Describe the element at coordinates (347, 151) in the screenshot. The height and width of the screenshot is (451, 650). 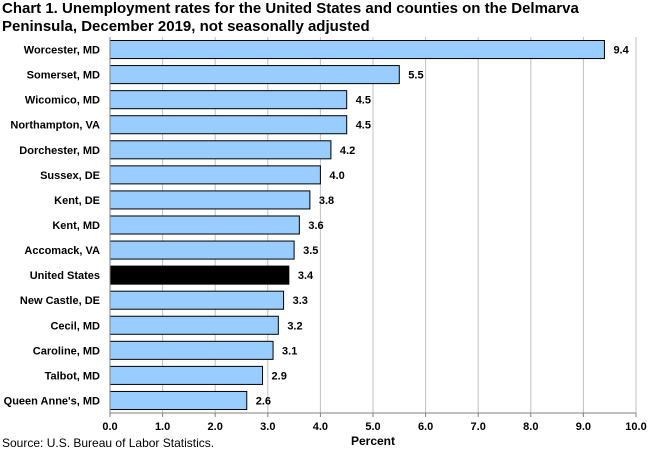
I see `value-label: 4.2` at that location.